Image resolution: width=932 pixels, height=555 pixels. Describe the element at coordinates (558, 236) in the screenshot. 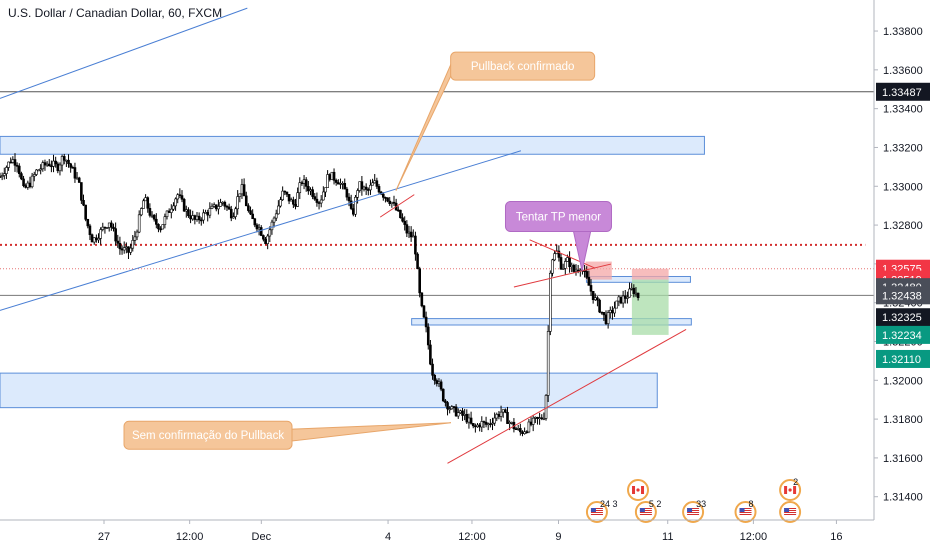

I see `callout-1: Tentar TP menor` at that location.